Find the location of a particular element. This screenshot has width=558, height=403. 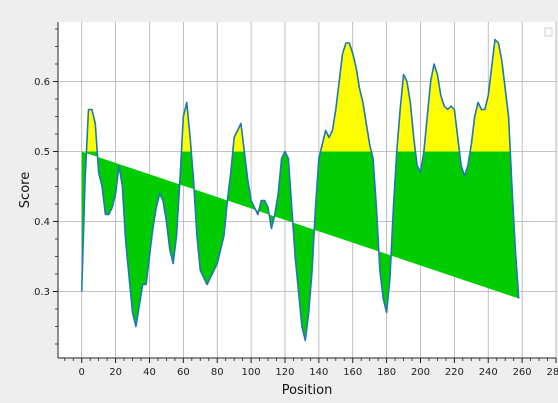

legend-box is located at coordinates (548, 32).